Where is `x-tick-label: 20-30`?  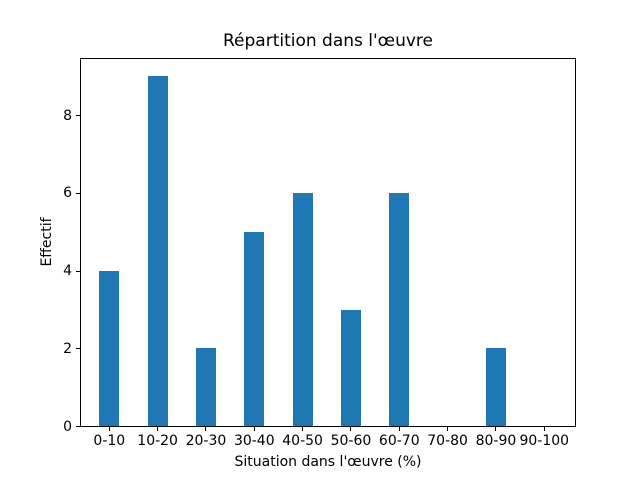
x-tick-label: 20-30 is located at coordinates (206, 441).